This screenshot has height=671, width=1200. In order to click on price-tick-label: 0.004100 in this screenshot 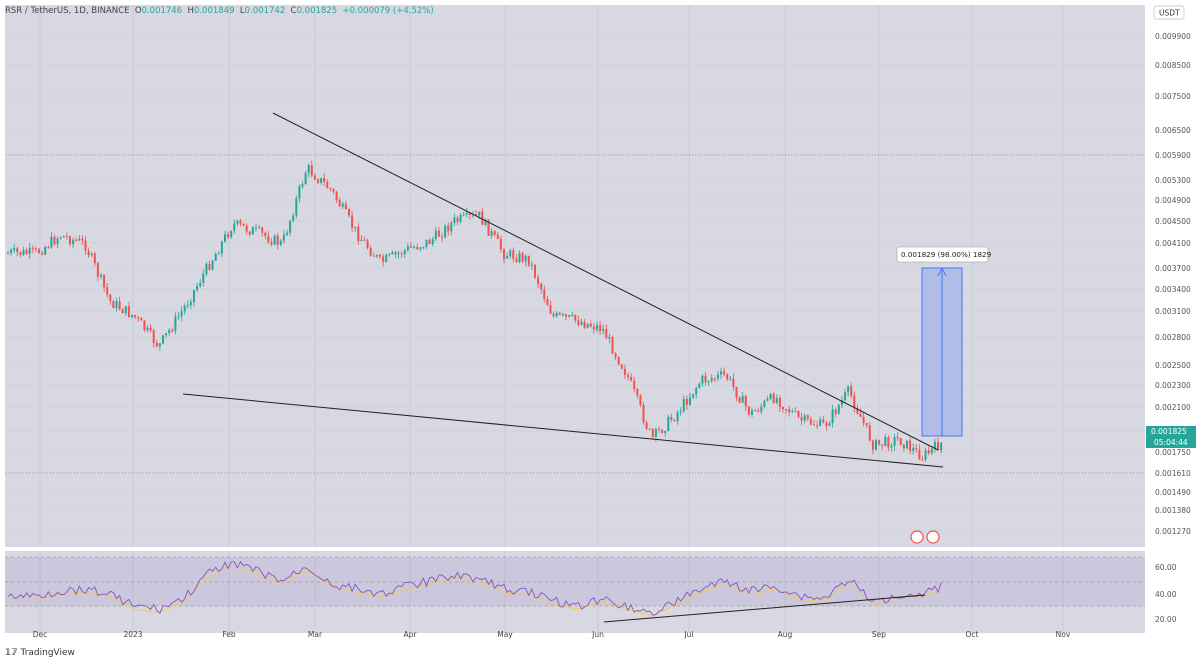, I will do `click(1173, 243)`.